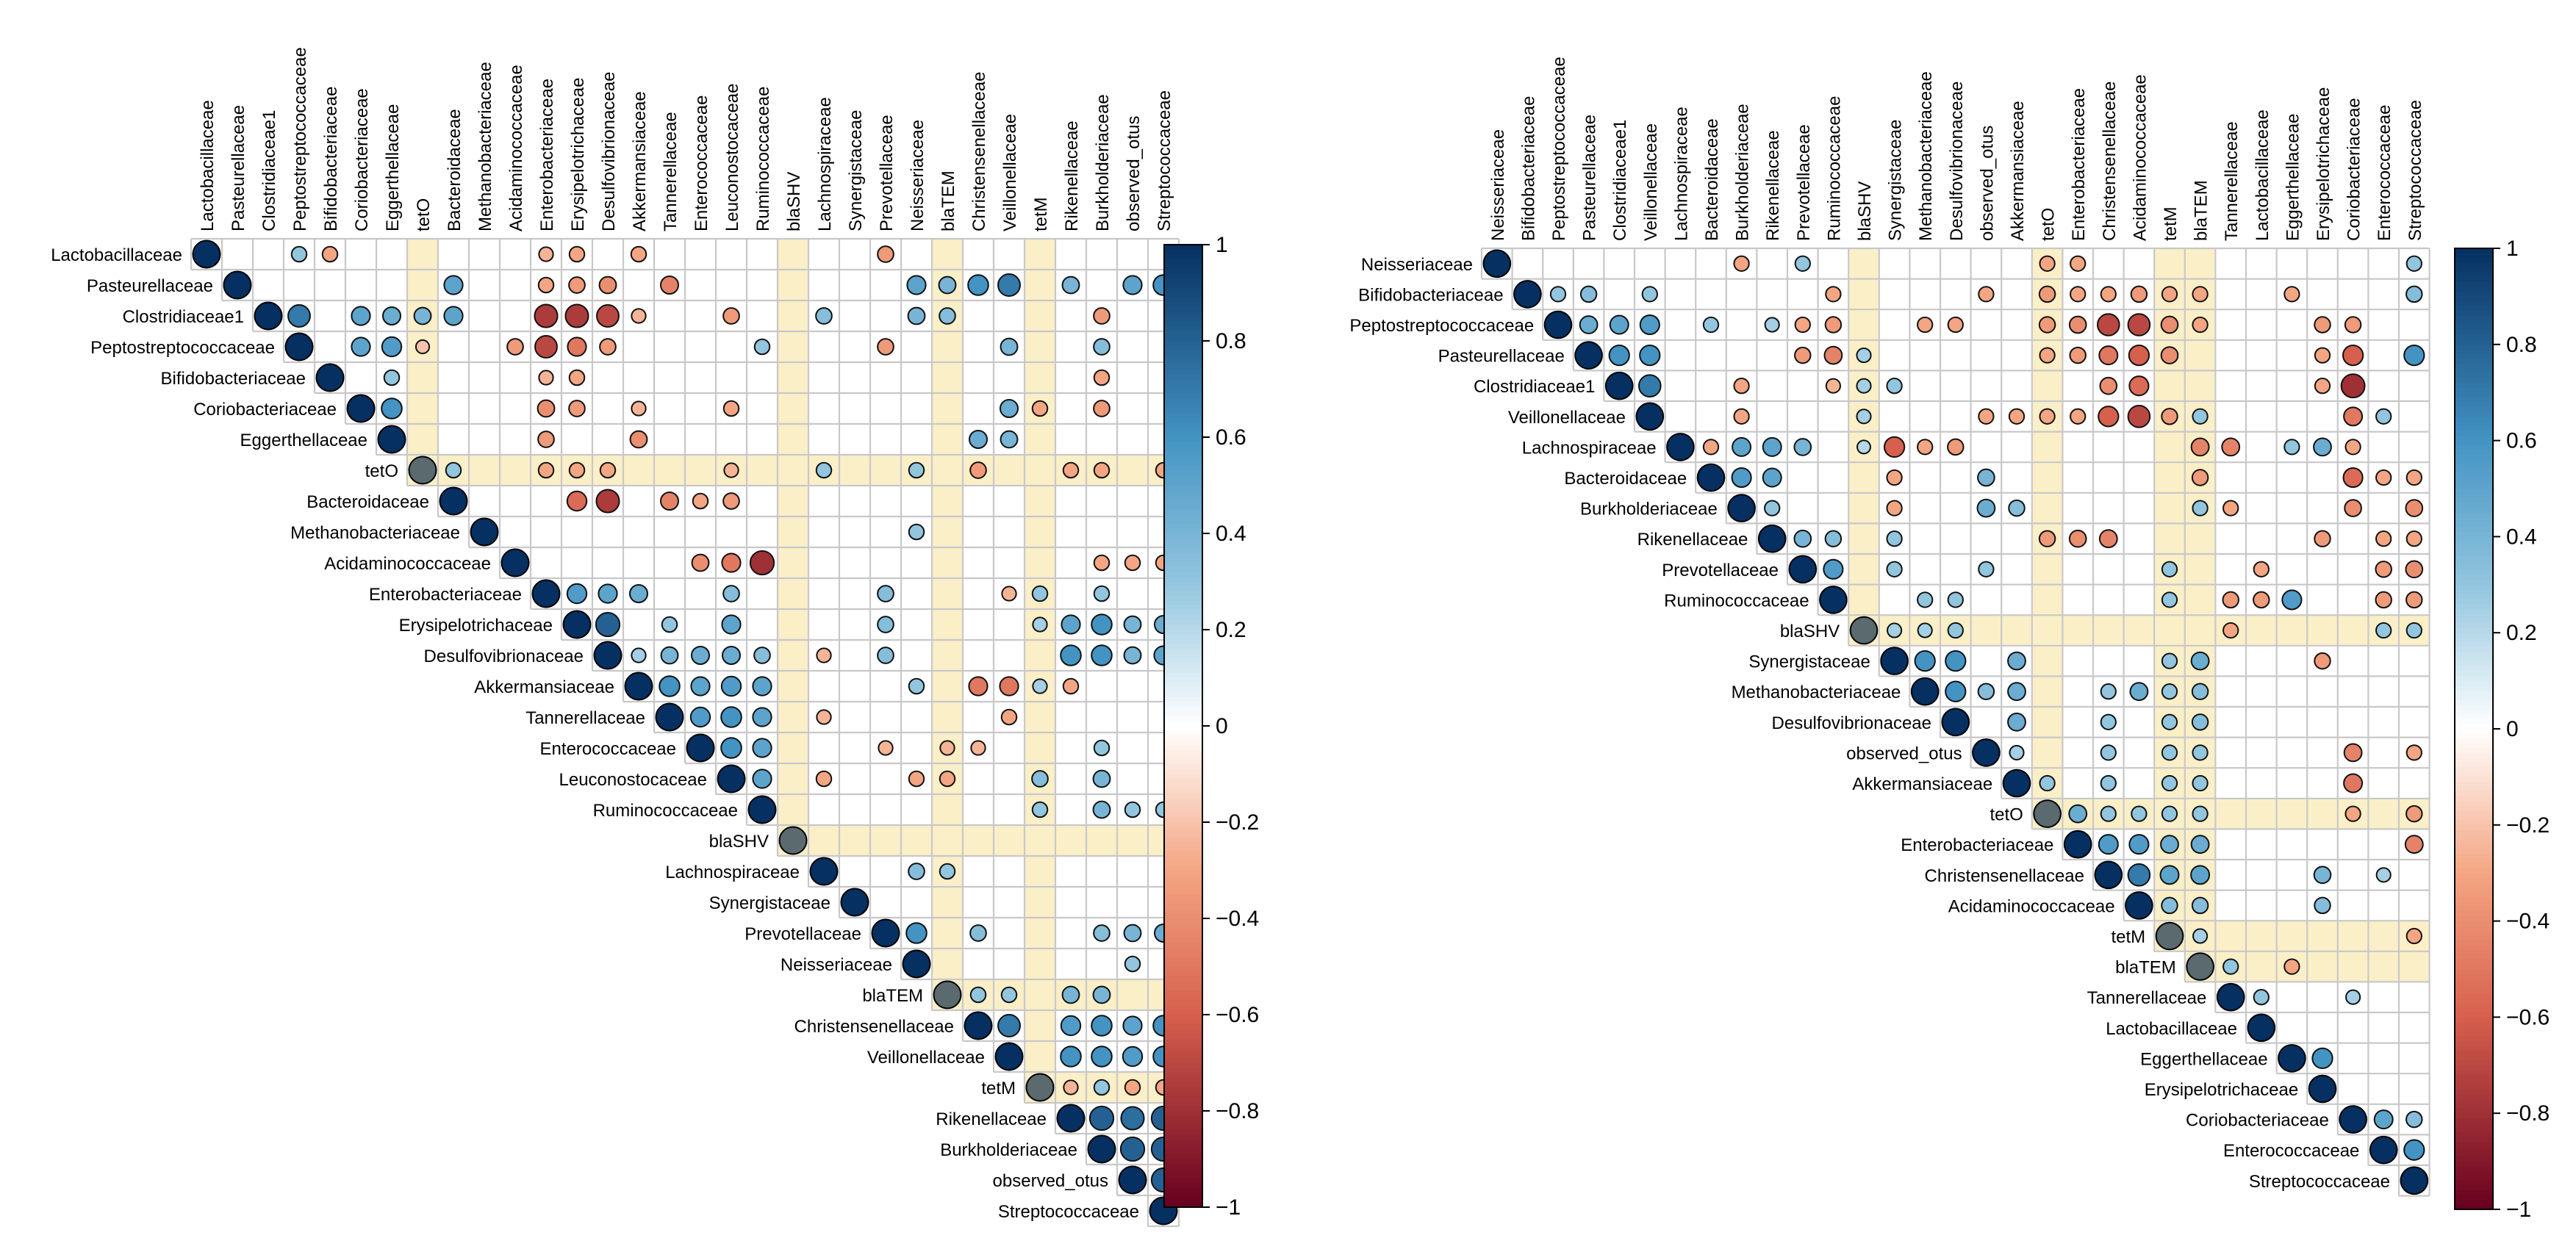 The image size is (2576, 1238). I want to click on row-label-peptostreptococcaceae: Peptostreptococcaceae, so click(182, 348).